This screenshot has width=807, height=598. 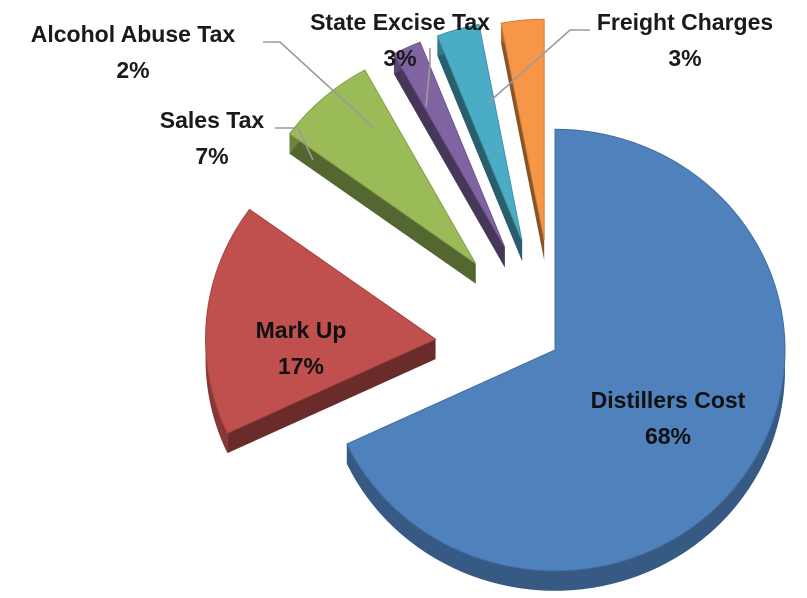 What do you see at coordinates (301, 330) in the screenshot?
I see `slice-label-mark-up: Mark Up` at bounding box center [301, 330].